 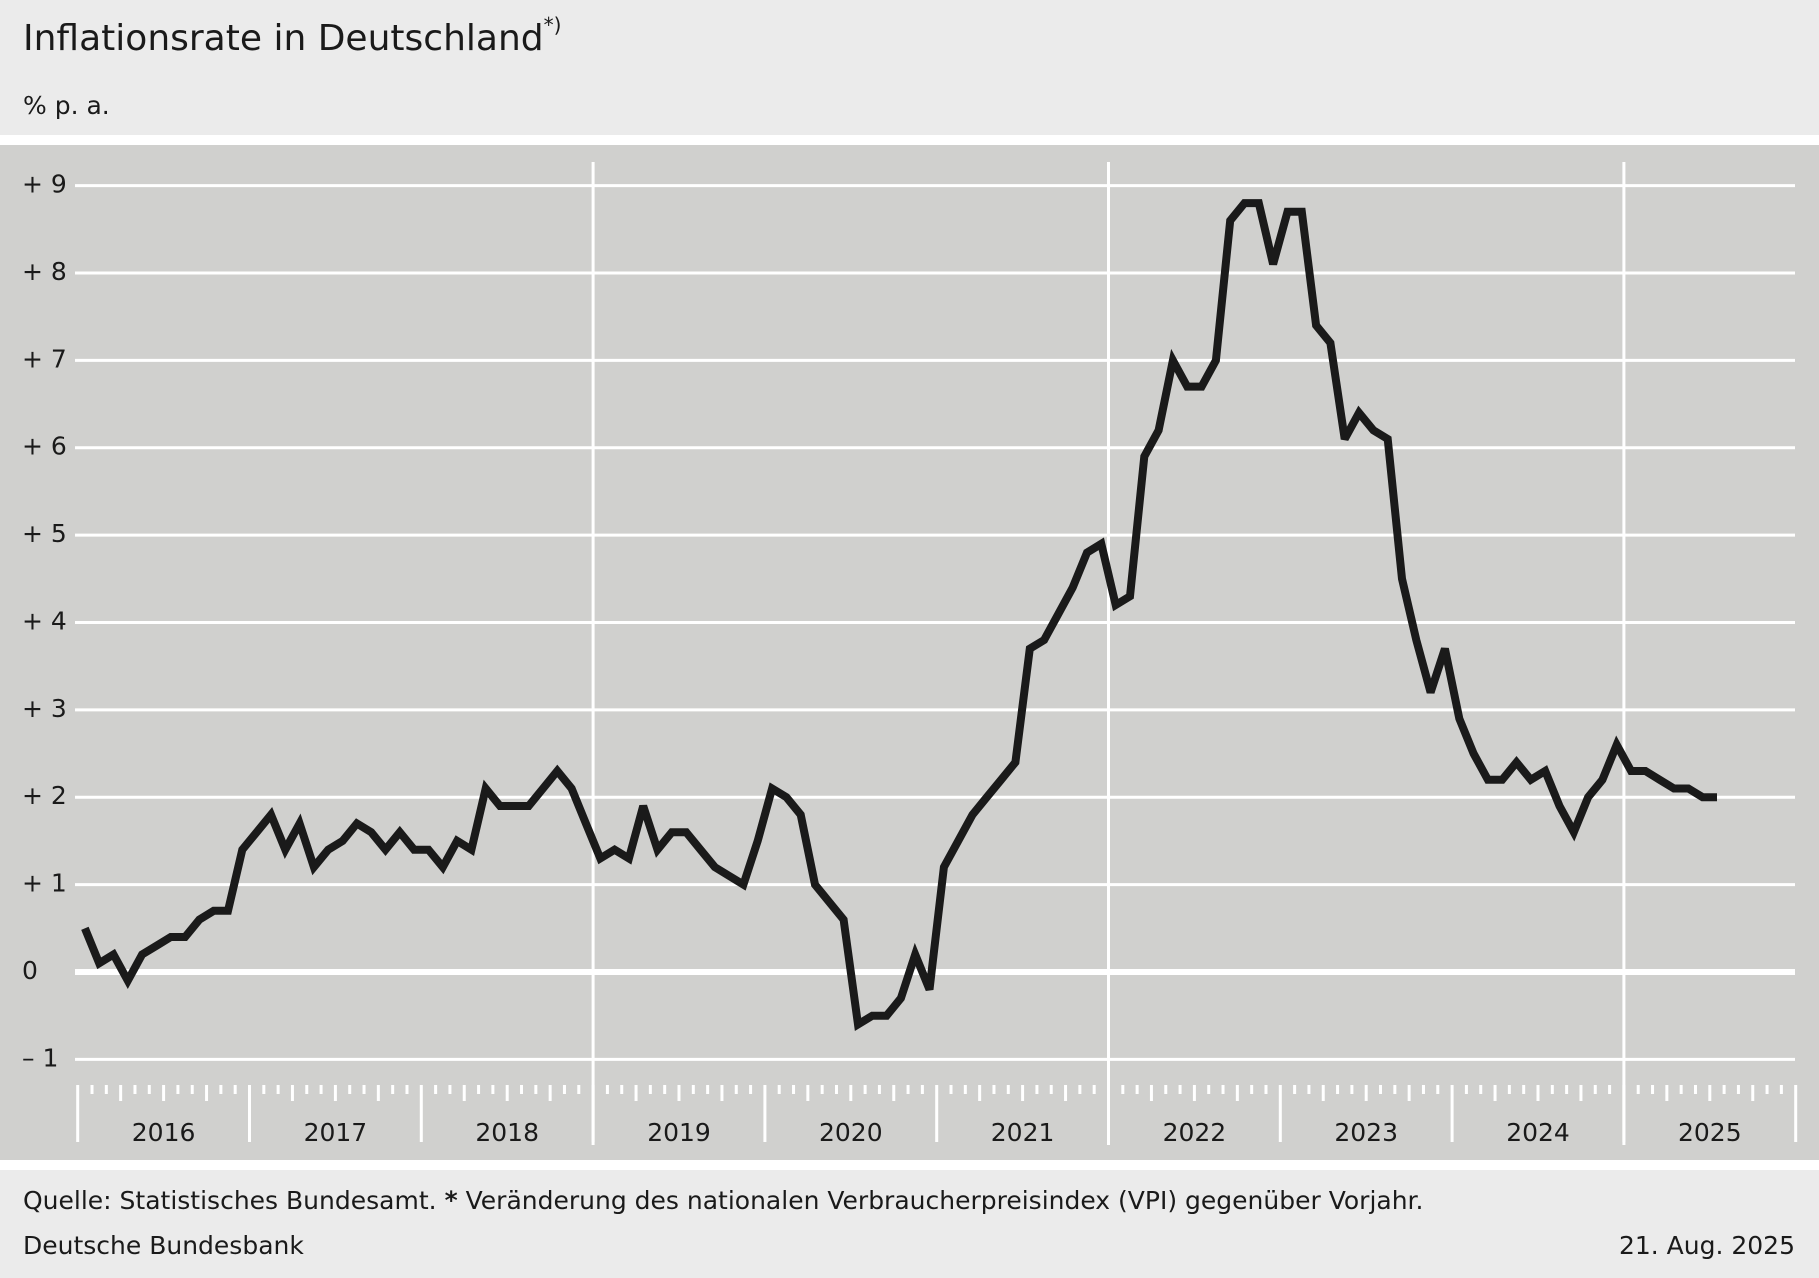 I want to click on x-tick-label: 2020, so click(x=851, y=1132).